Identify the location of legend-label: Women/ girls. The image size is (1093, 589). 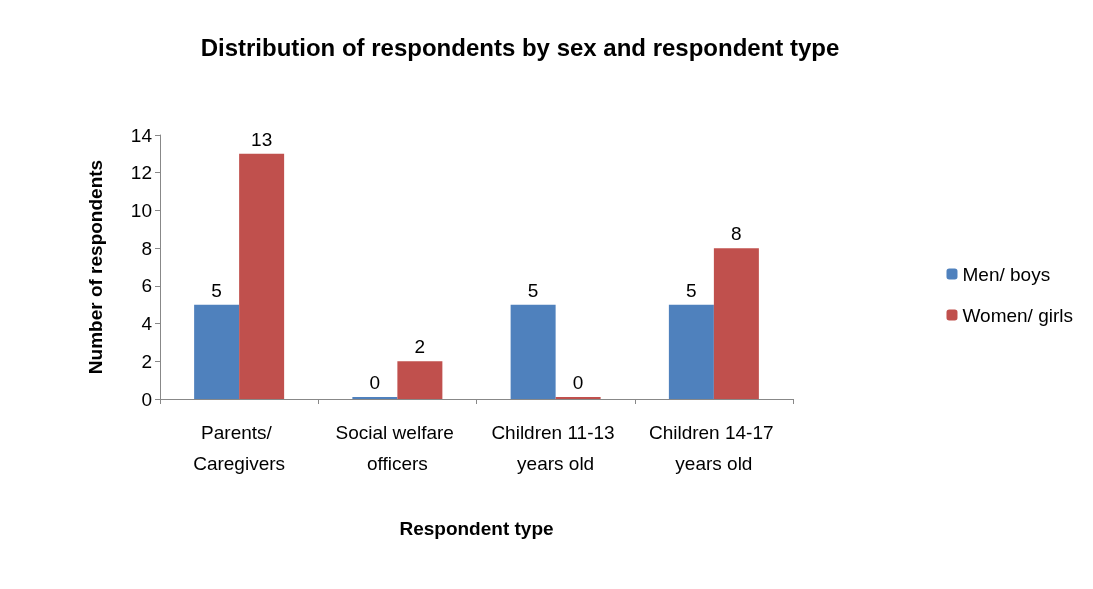
(1017, 315).